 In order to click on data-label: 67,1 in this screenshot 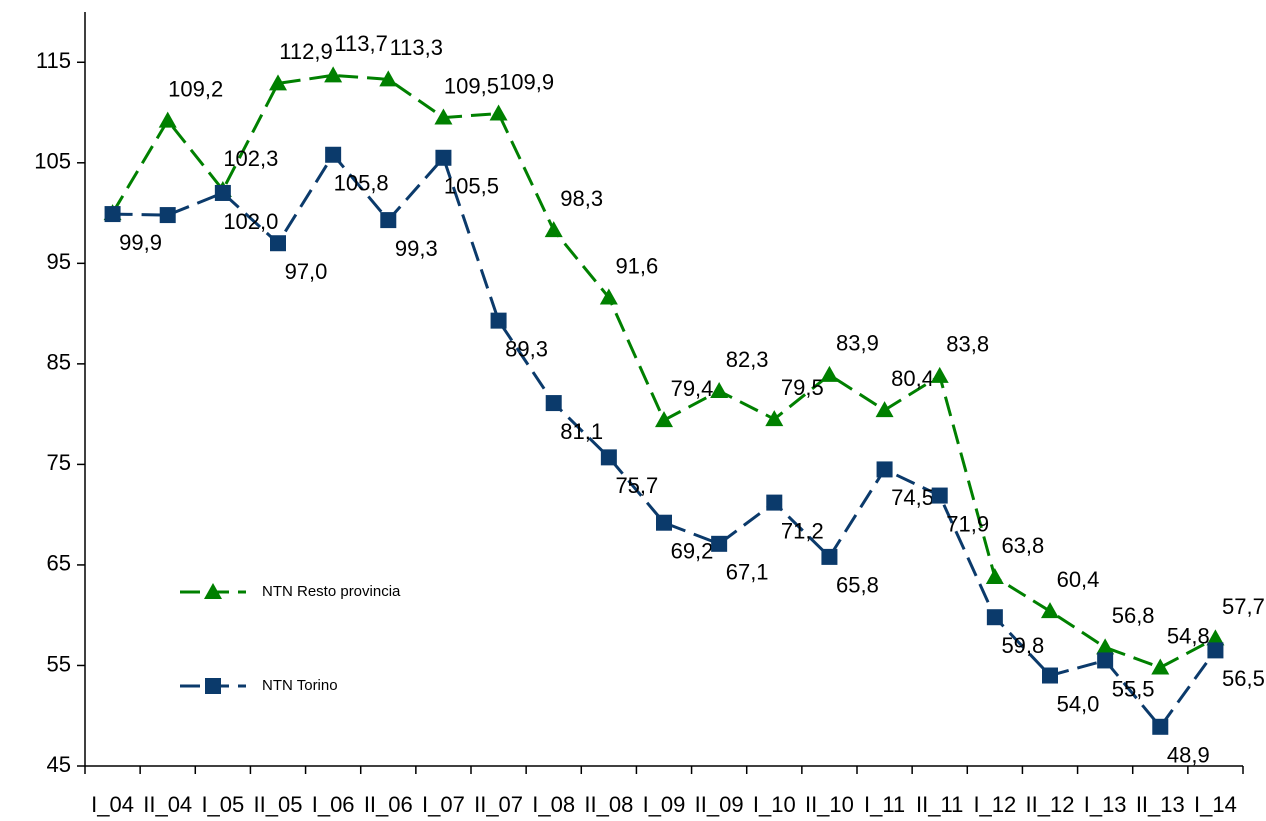, I will do `click(747, 572)`.